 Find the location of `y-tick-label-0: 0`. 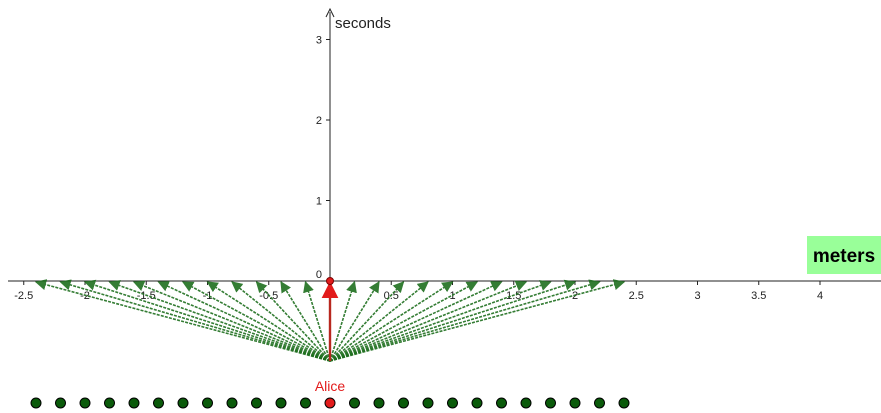

y-tick-label-0: 0 is located at coordinates (319, 275).